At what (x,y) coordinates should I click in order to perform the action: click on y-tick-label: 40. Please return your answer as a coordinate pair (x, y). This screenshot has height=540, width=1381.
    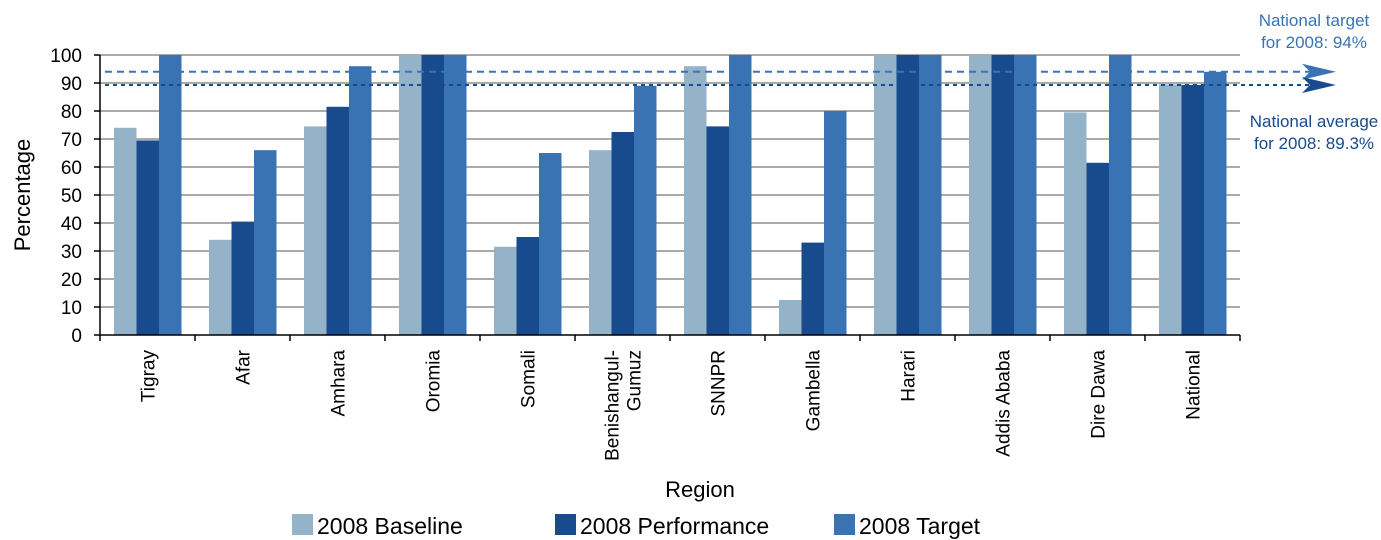
    Looking at the image, I should click on (71, 224).